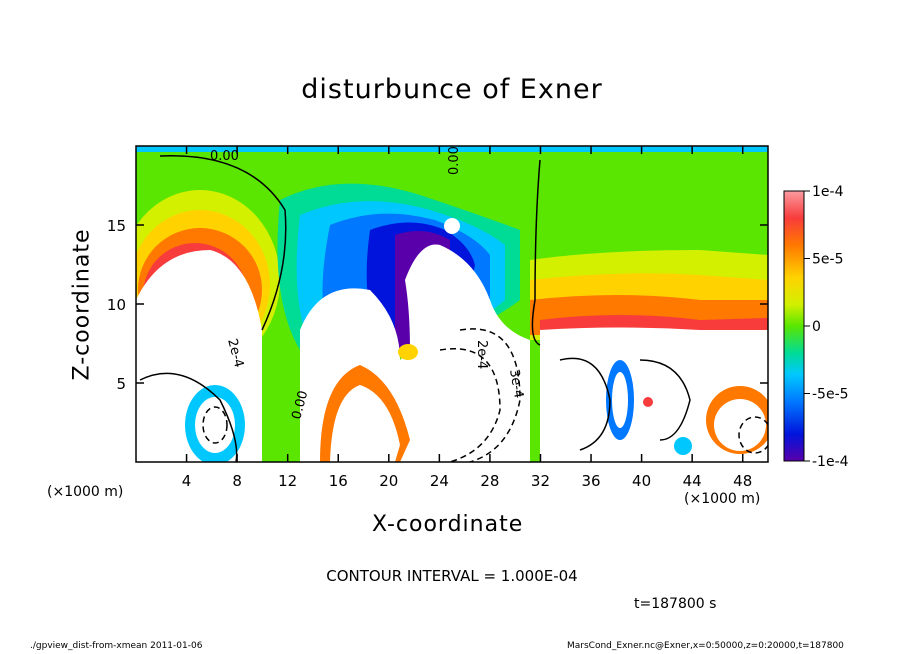 This screenshot has height=654, width=904. I want to click on chart-title: disturbunce of Exner, so click(452, 89).